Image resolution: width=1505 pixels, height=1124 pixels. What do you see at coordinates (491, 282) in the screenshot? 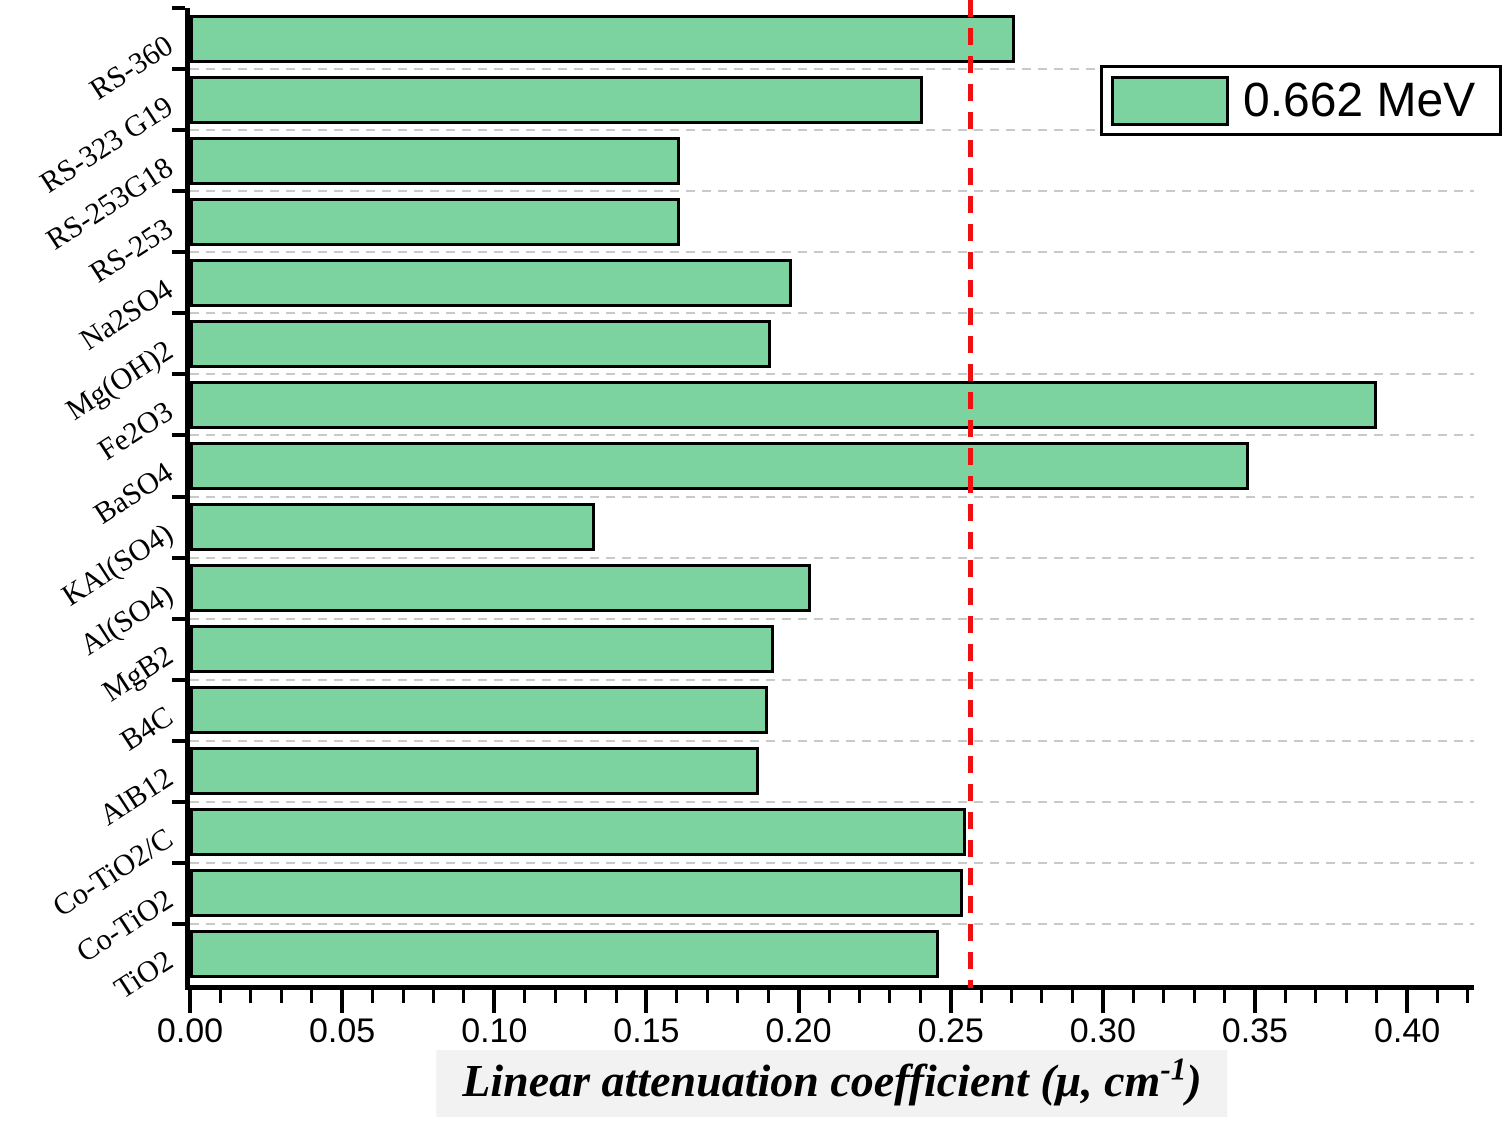
I see `bar-Na2SO4` at bounding box center [491, 282].